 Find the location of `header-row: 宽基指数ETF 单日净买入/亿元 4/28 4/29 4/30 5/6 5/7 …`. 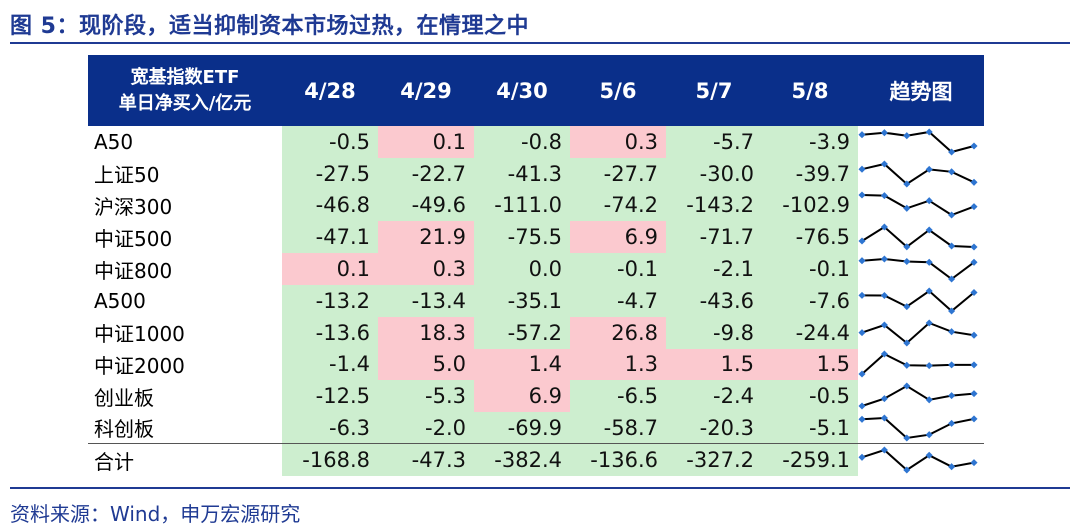

header-row: 宽基指数ETF 单日净买入/亿元 4/28 4/29 4/30 5/6 5/7 … is located at coordinates (536, 90).